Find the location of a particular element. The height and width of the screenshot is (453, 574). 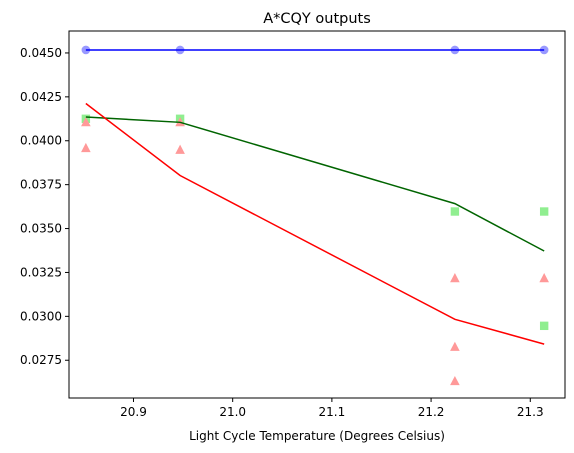

x-axis: 20.9 21.0 21.1 21.2 21.3 is located at coordinates (332, 408).